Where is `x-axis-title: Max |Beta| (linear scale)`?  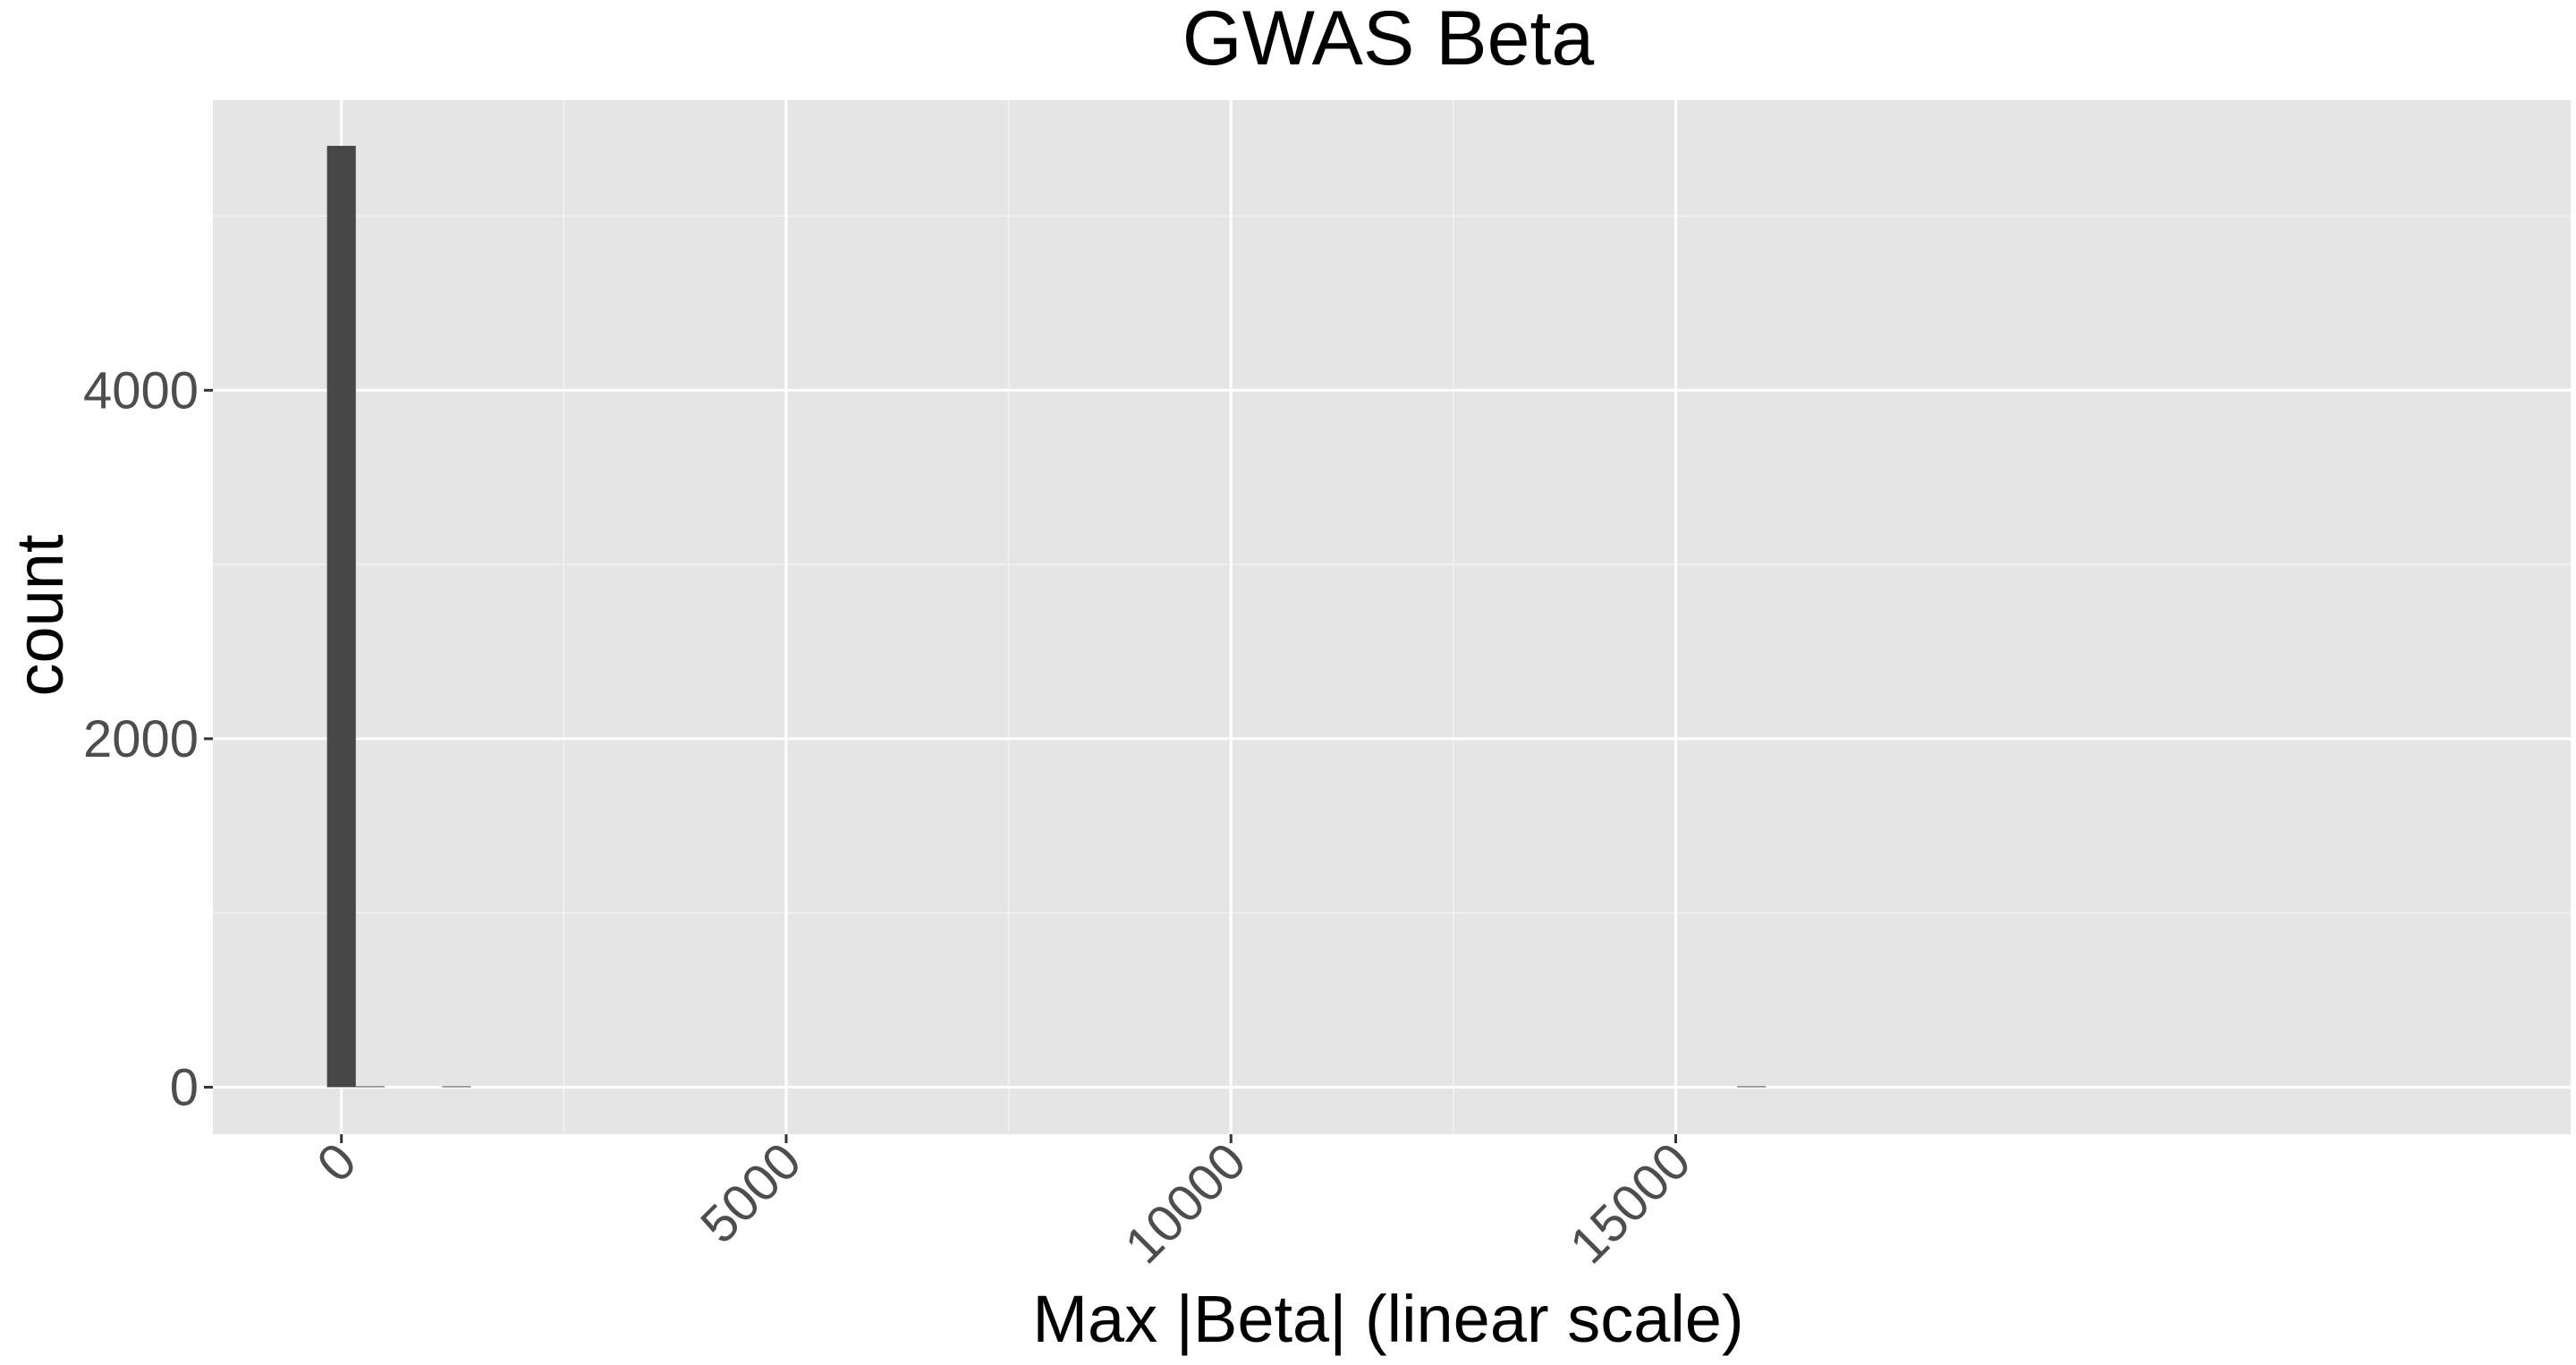 x-axis-title: Max |Beta| (linear scale) is located at coordinates (1387, 1319).